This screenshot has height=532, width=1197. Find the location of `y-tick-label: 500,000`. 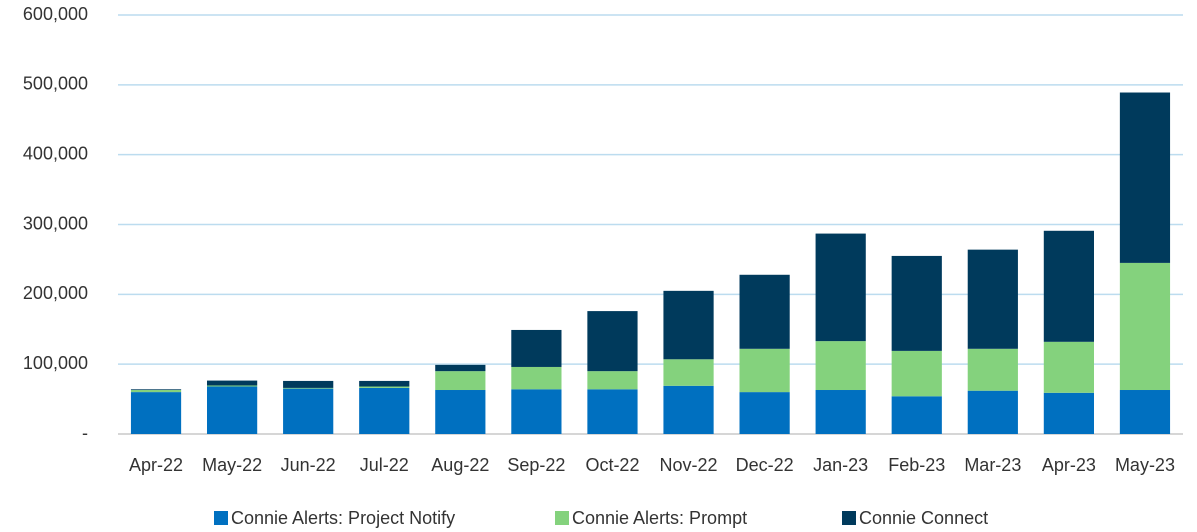

y-tick-label: 500,000 is located at coordinates (55, 84).